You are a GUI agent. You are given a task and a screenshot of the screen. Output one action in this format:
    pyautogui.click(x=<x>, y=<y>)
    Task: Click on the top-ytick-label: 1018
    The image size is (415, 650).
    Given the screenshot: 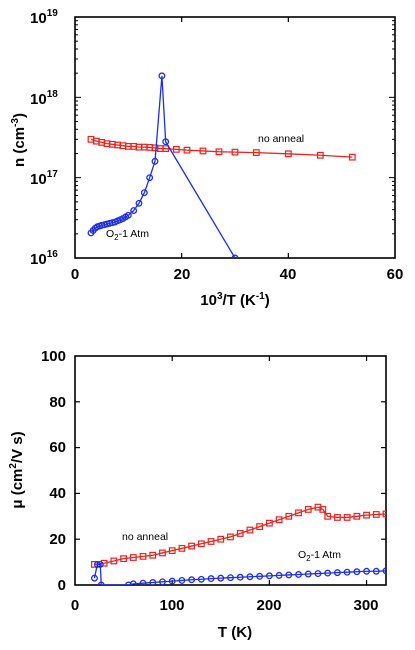 What is the action you would take?
    pyautogui.click(x=44, y=98)
    